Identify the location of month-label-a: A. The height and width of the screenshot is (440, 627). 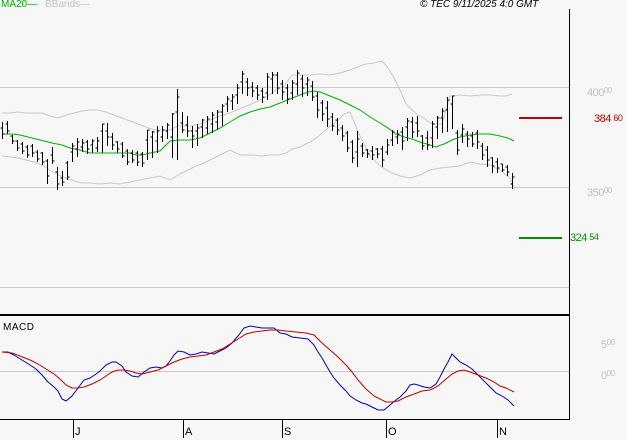
(189, 432).